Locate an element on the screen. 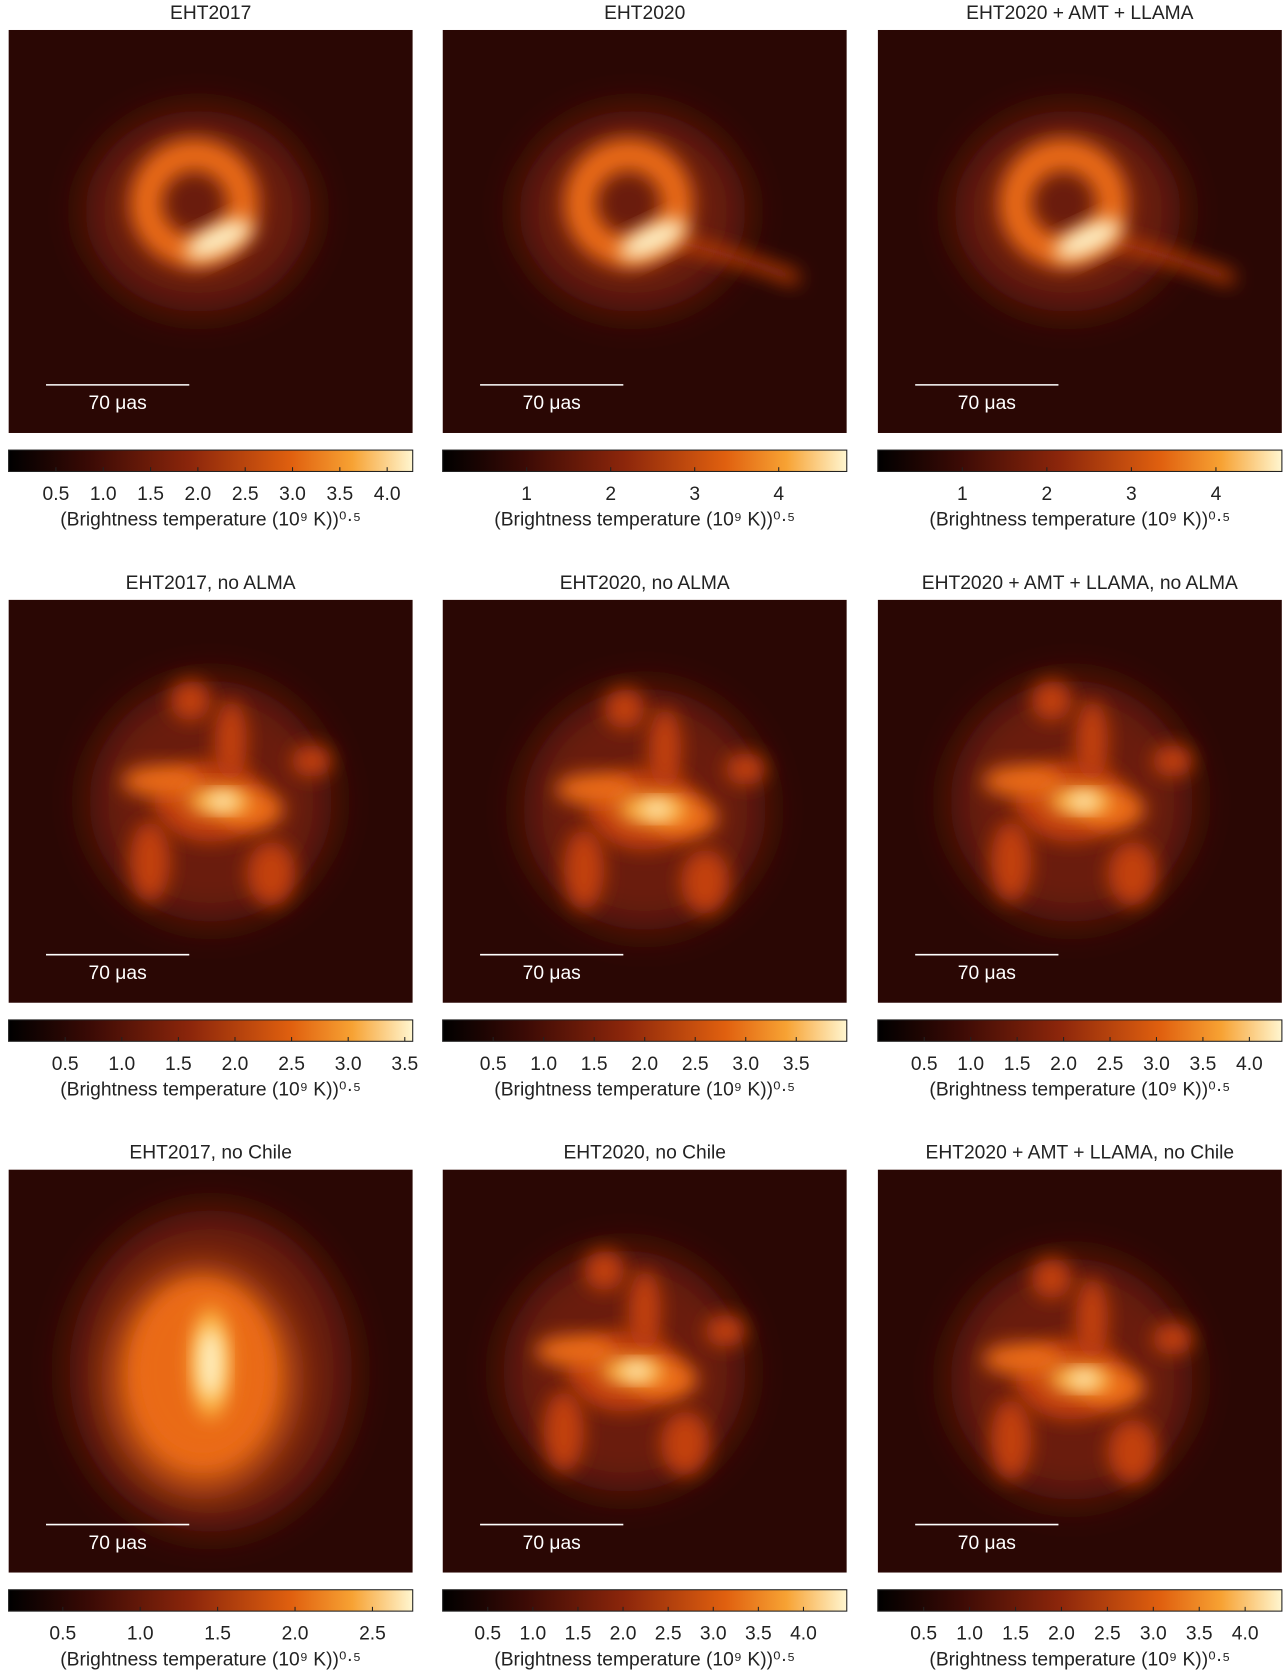  colorbar-tick-label: 3 is located at coordinates (1131, 494).